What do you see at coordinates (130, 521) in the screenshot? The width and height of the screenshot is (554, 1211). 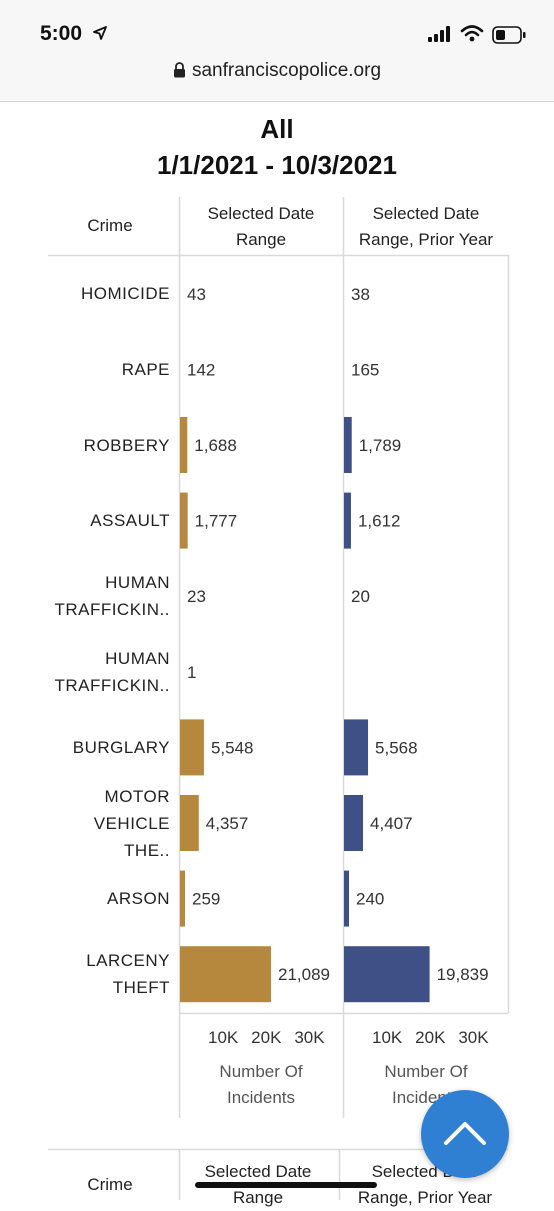 I see `row-label-line: ASSAULT` at bounding box center [130, 521].